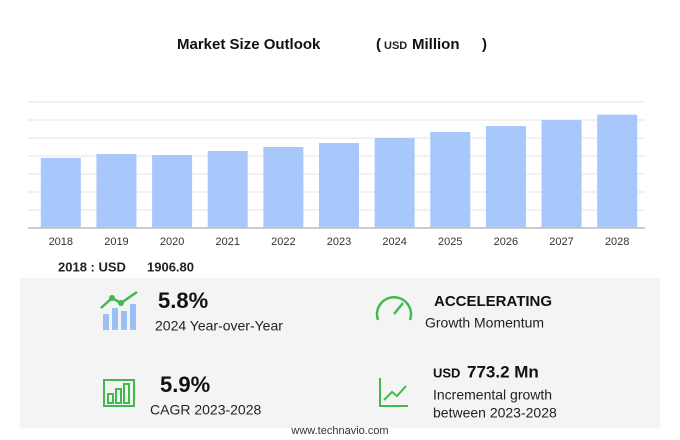 The image size is (680, 440). Describe the element at coordinates (492, 395) in the screenshot. I see `stat-caption: Incremental growth` at that location.